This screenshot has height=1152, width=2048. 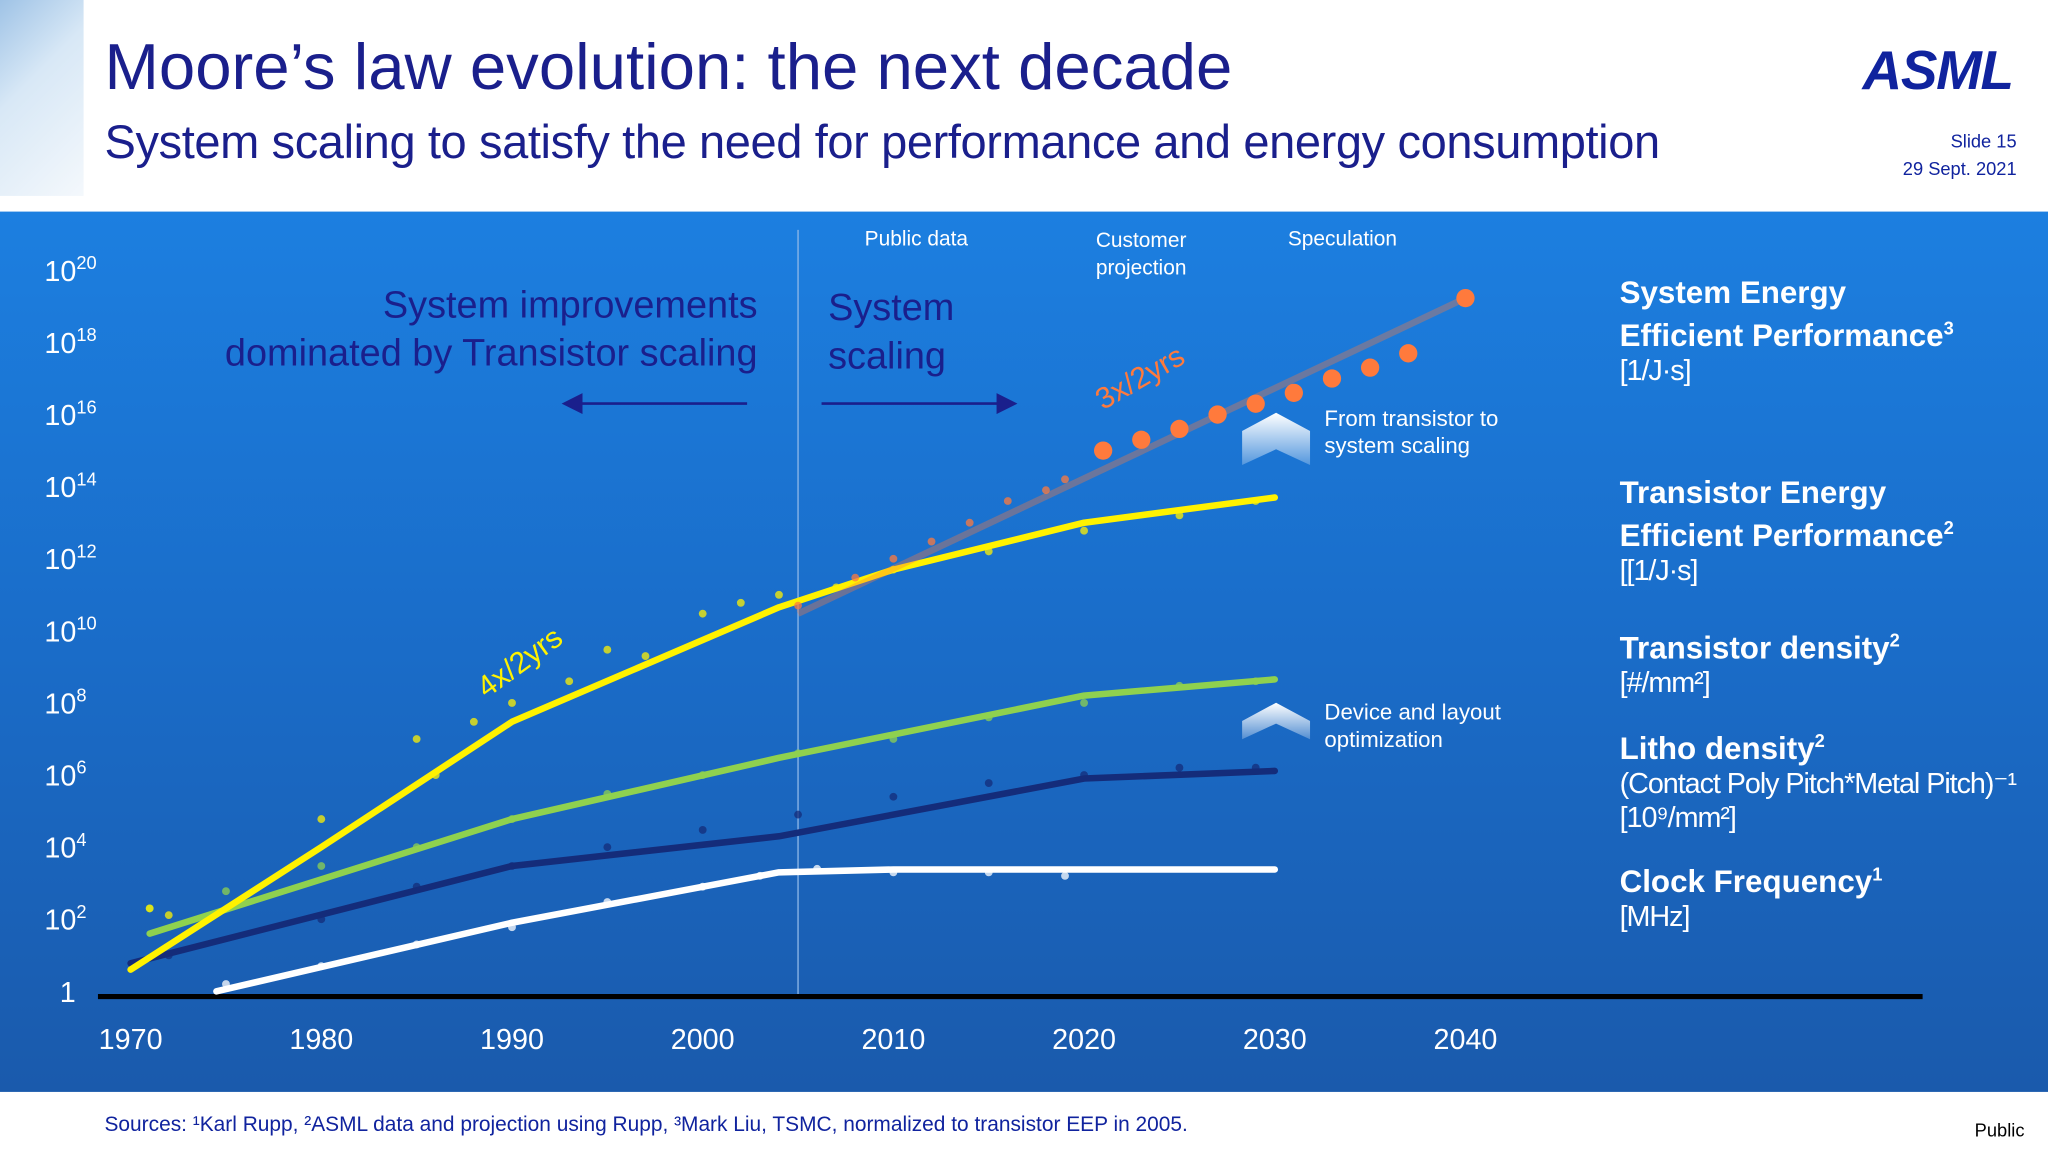 What do you see at coordinates (1678, 817) in the screenshot?
I see `legend-unit: [10⁹/mm²]` at bounding box center [1678, 817].